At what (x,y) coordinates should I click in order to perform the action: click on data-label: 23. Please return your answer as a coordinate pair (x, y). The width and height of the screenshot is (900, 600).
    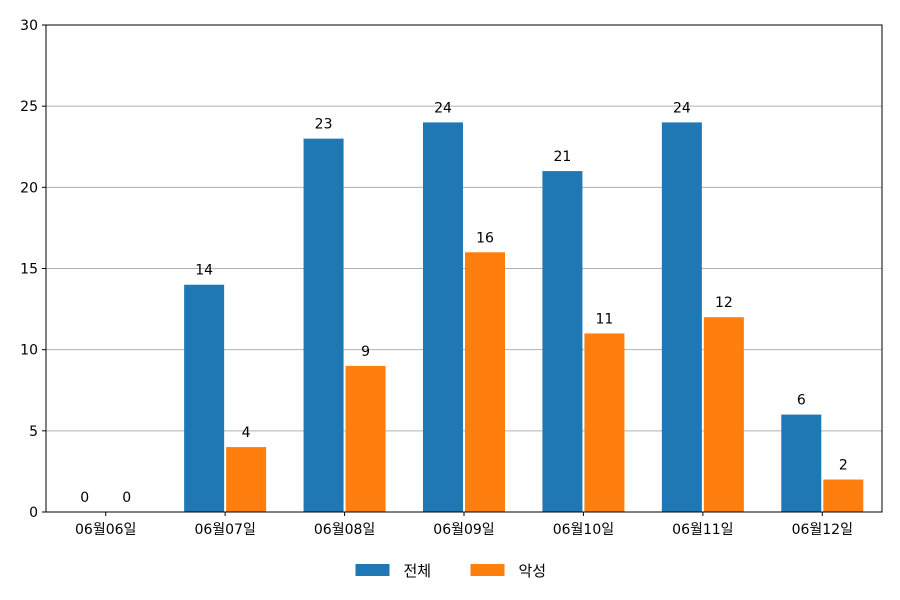
    Looking at the image, I should click on (324, 125).